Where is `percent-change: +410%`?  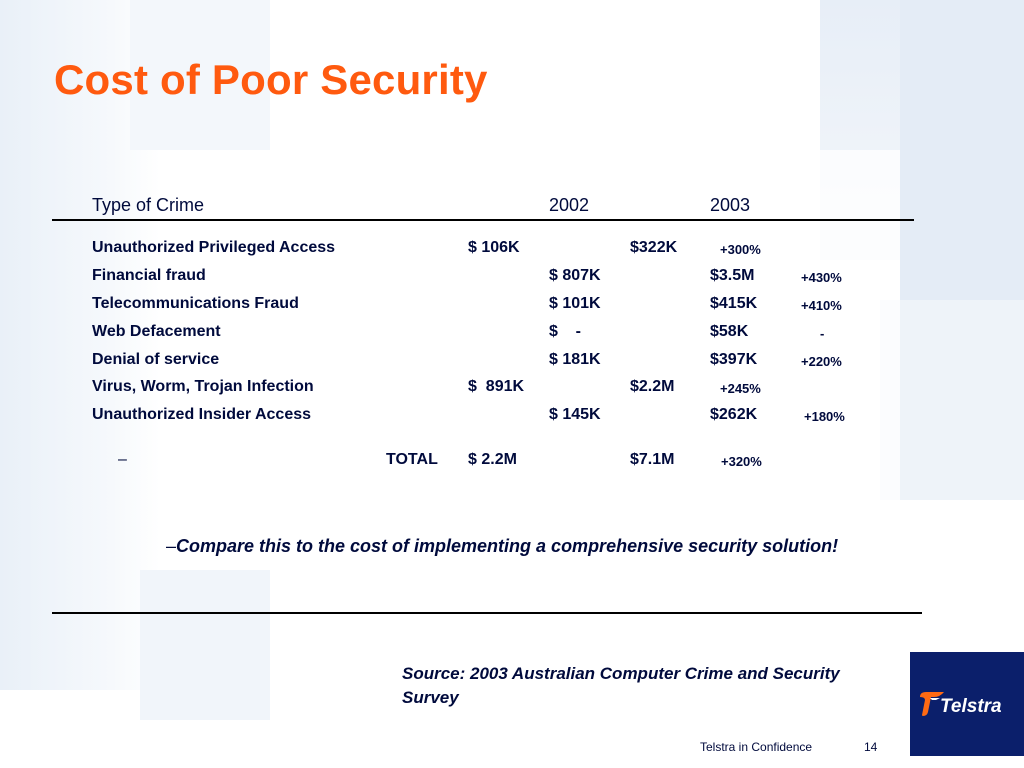
percent-change: +410% is located at coordinates (821, 305).